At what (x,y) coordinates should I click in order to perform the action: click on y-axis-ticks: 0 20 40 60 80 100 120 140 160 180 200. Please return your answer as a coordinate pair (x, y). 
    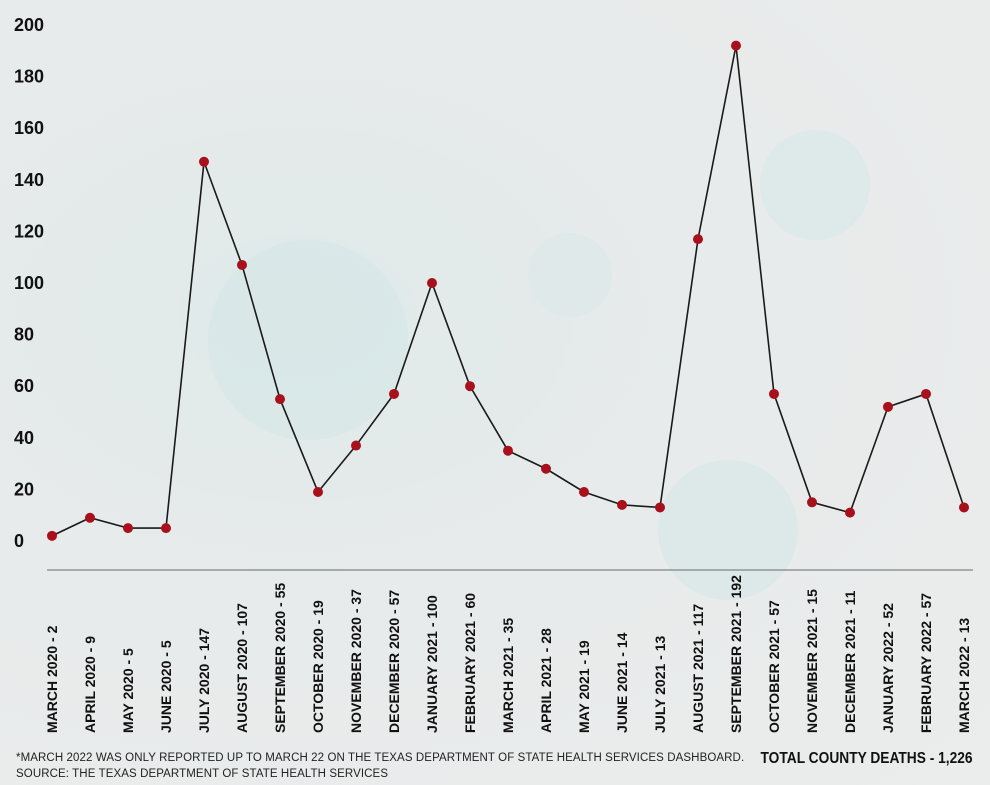
    Looking at the image, I should click on (29, 283).